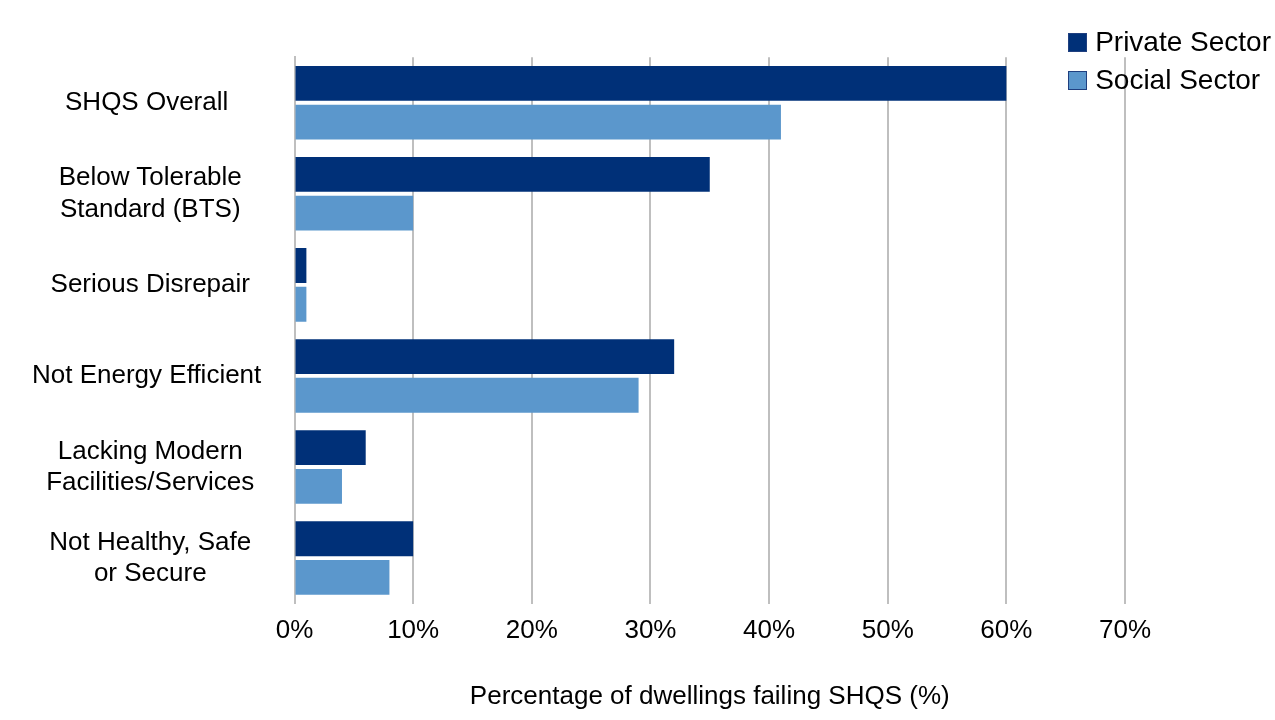  I want to click on legend-label: Private Sector, so click(1183, 42).